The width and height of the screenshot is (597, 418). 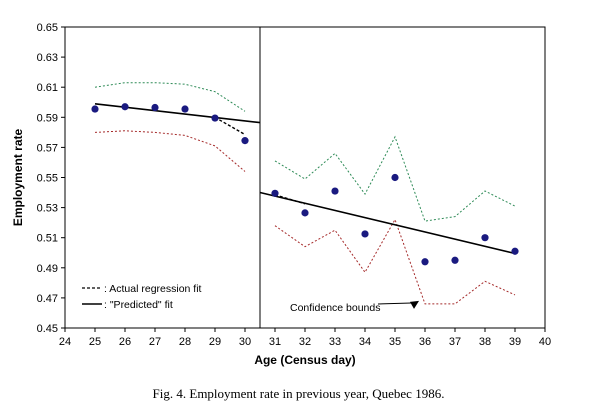 I want to click on x-tick-label: 38, so click(x=485, y=342).